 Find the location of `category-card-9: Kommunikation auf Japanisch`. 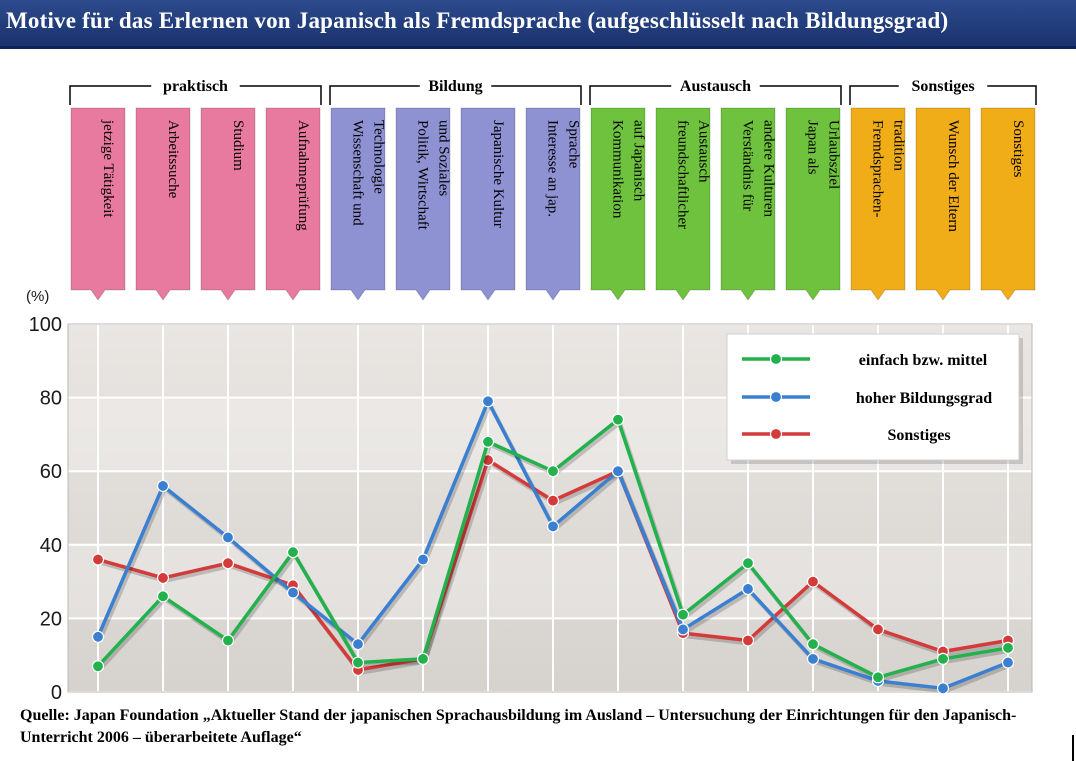

category-card-9: Kommunikation auf Japanisch is located at coordinates (618, 204).